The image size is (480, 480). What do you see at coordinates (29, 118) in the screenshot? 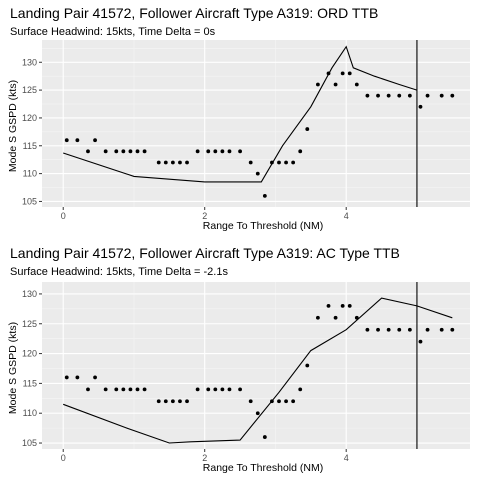
I see `chart-1-y-tick-label: 120` at bounding box center [29, 118].